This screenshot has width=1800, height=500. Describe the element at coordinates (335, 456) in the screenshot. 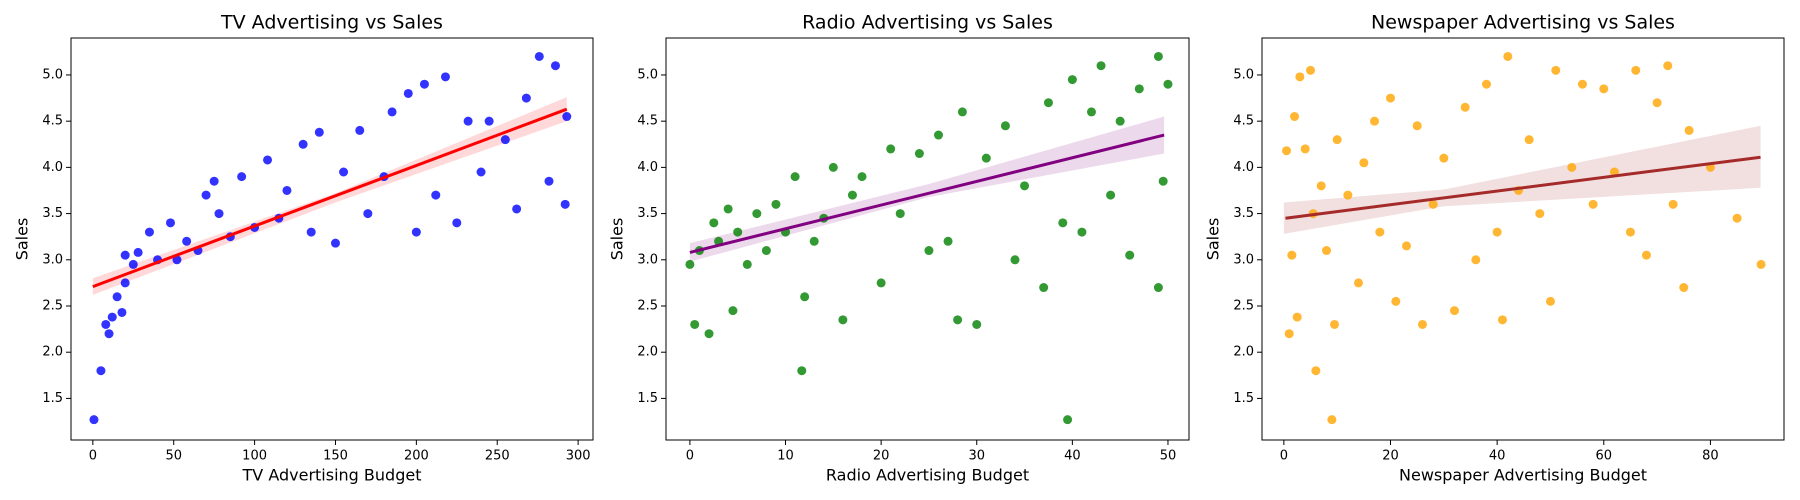

I see `x-tick-label: 150` at that location.